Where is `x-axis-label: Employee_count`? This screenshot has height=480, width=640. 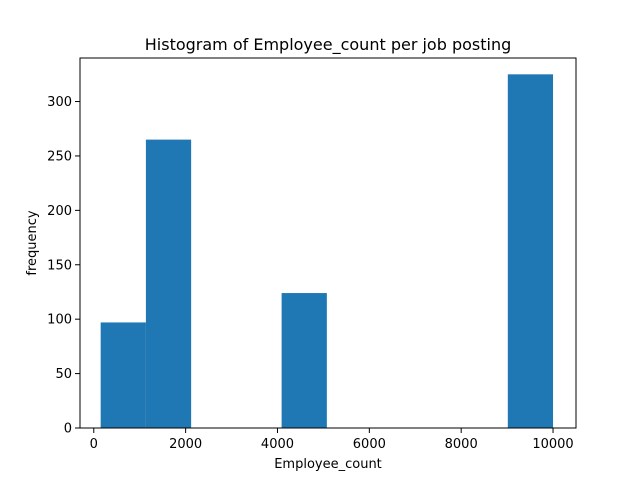 x-axis-label: Employee_count is located at coordinates (328, 464).